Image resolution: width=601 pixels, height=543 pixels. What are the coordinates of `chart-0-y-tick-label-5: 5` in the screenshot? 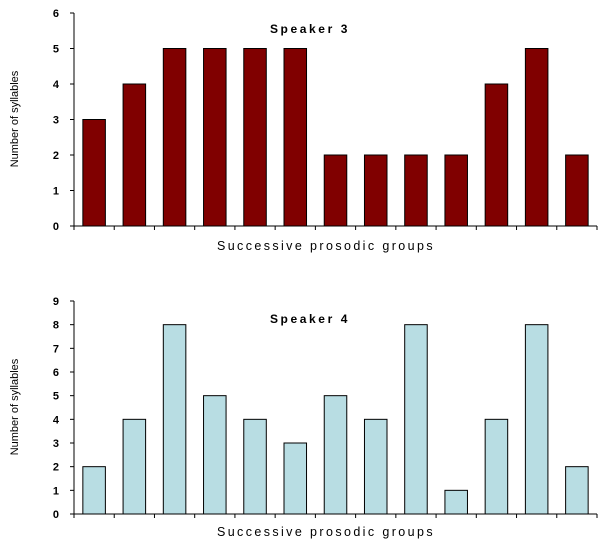 It's located at (56, 50).